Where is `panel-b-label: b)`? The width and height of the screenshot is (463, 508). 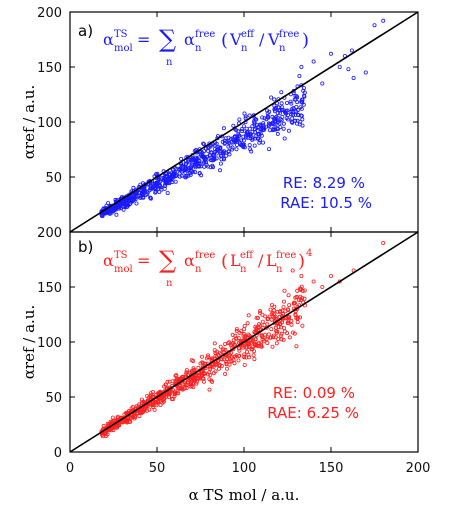
panel-b-label: b) is located at coordinates (85, 247).